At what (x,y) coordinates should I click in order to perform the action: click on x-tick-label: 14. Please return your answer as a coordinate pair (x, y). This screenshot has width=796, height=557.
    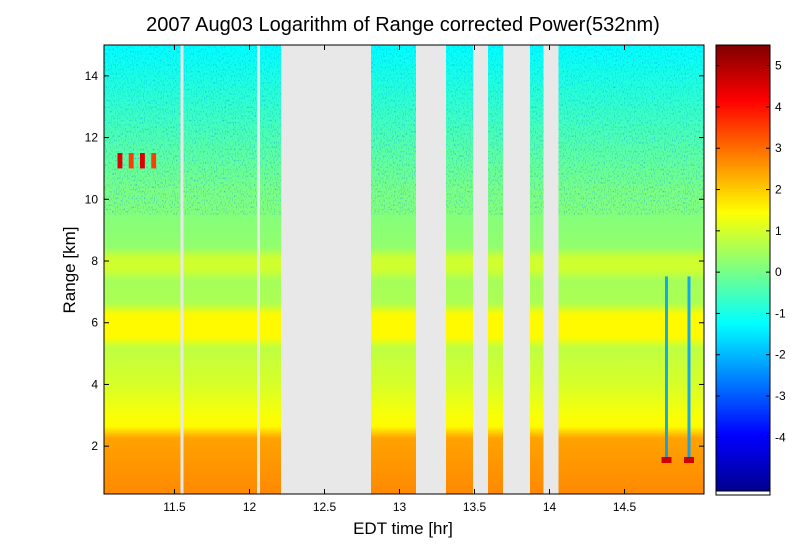
    Looking at the image, I should click on (550, 507).